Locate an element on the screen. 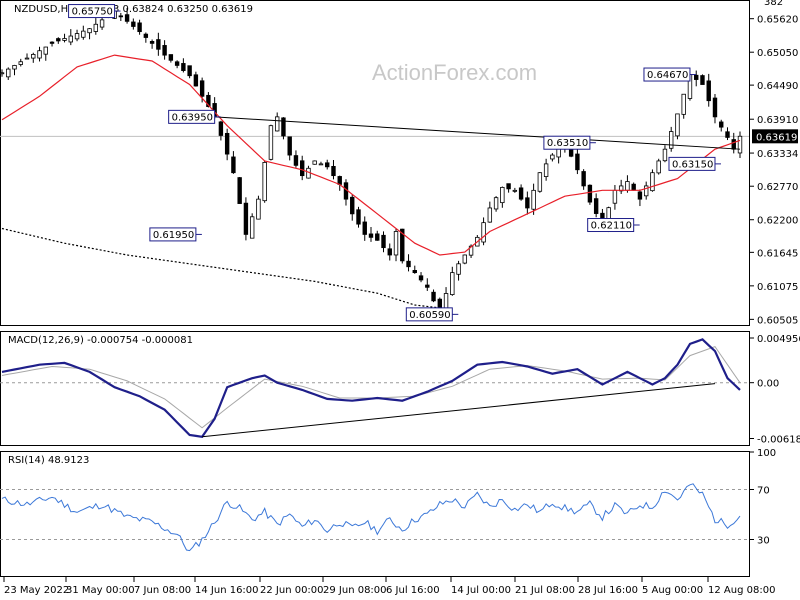  price-label-text: 0.62110 is located at coordinates (611, 226).